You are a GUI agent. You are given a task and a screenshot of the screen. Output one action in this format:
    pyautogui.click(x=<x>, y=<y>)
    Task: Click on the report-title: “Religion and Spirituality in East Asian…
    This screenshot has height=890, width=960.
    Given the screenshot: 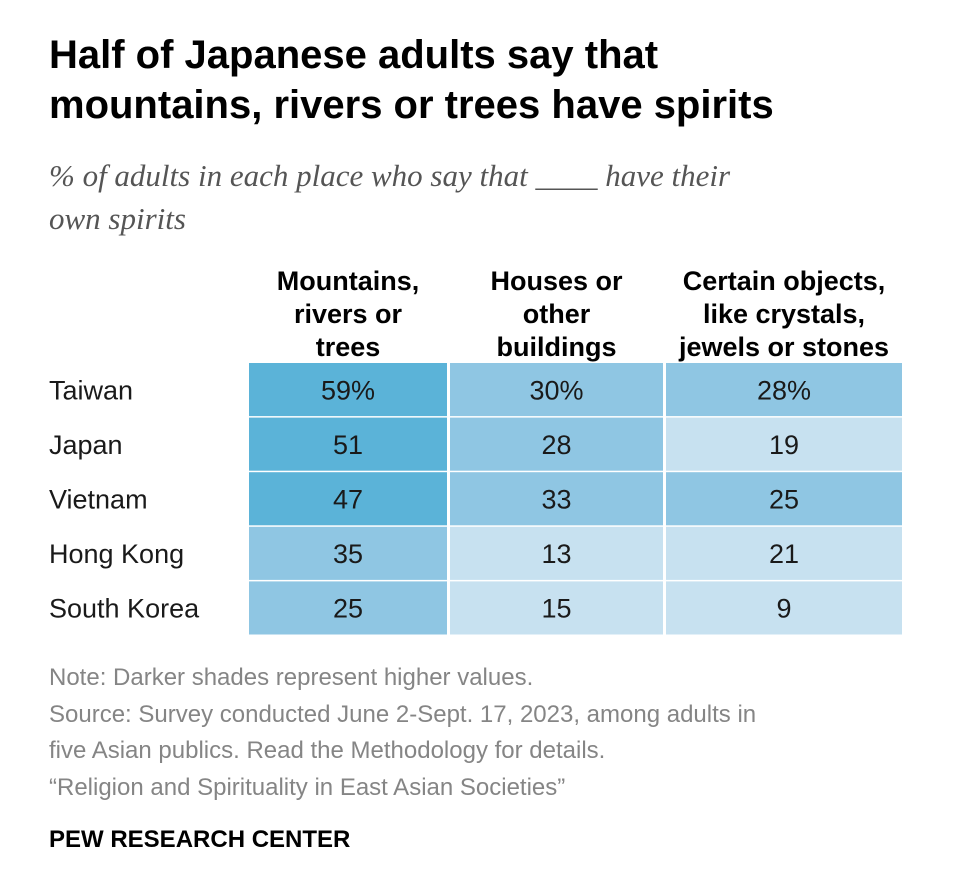 What is the action you would take?
    pyautogui.click(x=307, y=787)
    